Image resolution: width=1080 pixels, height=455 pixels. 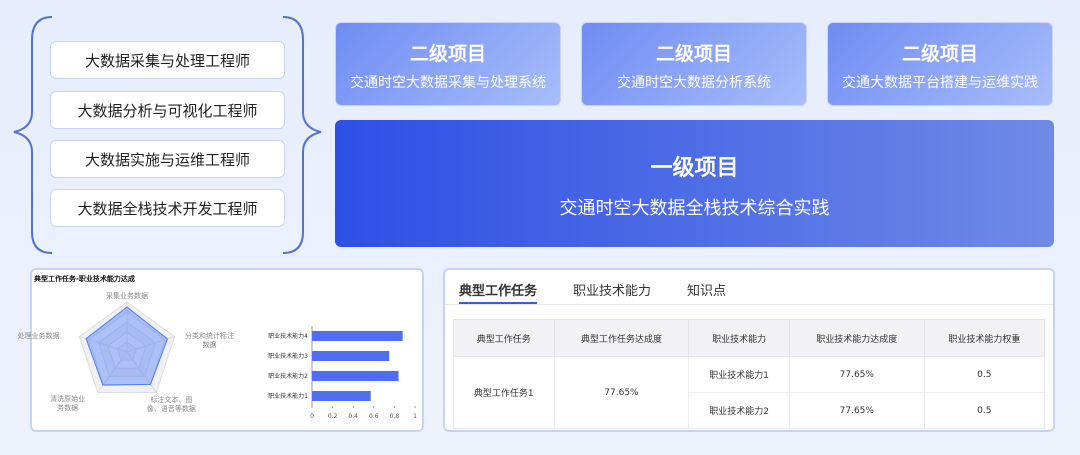 I want to click on y-tick-label: 职业技术能力4, so click(x=288, y=336).